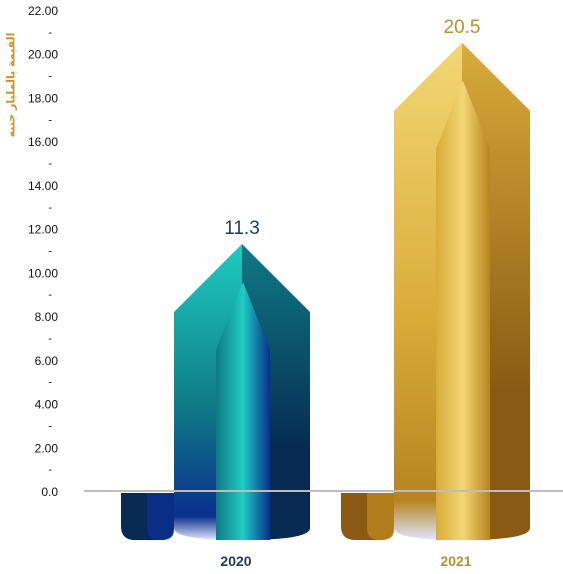 The height and width of the screenshot is (574, 563). I want to click on data-label-2020: 11.3, so click(242, 228).